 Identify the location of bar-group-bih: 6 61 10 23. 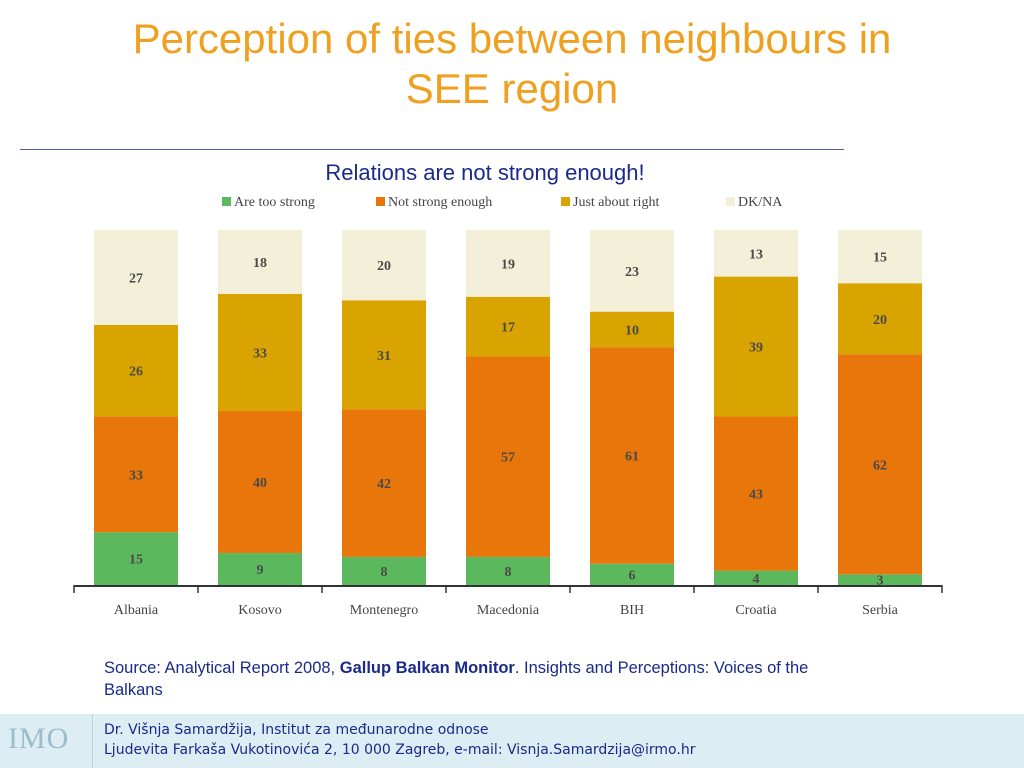
(632, 407).